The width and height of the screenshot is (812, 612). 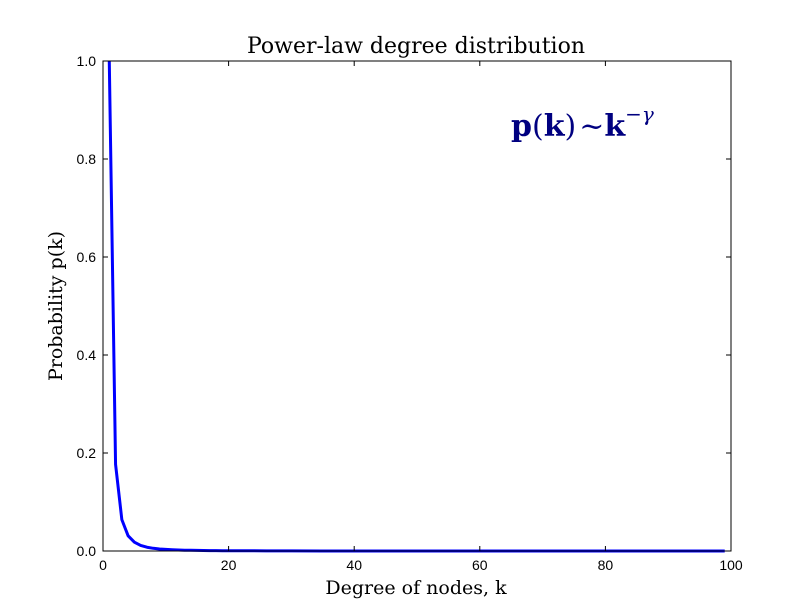 What do you see at coordinates (555, 126) in the screenshot?
I see `formula-arg: k` at bounding box center [555, 126].